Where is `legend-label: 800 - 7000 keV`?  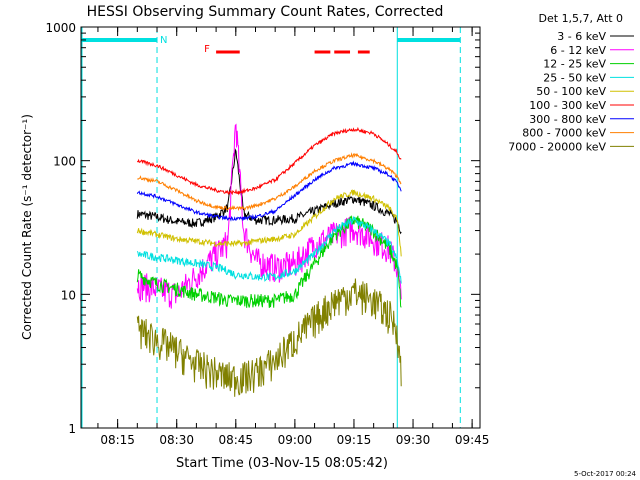 legend-label: 800 - 7000 keV is located at coordinates (564, 133).